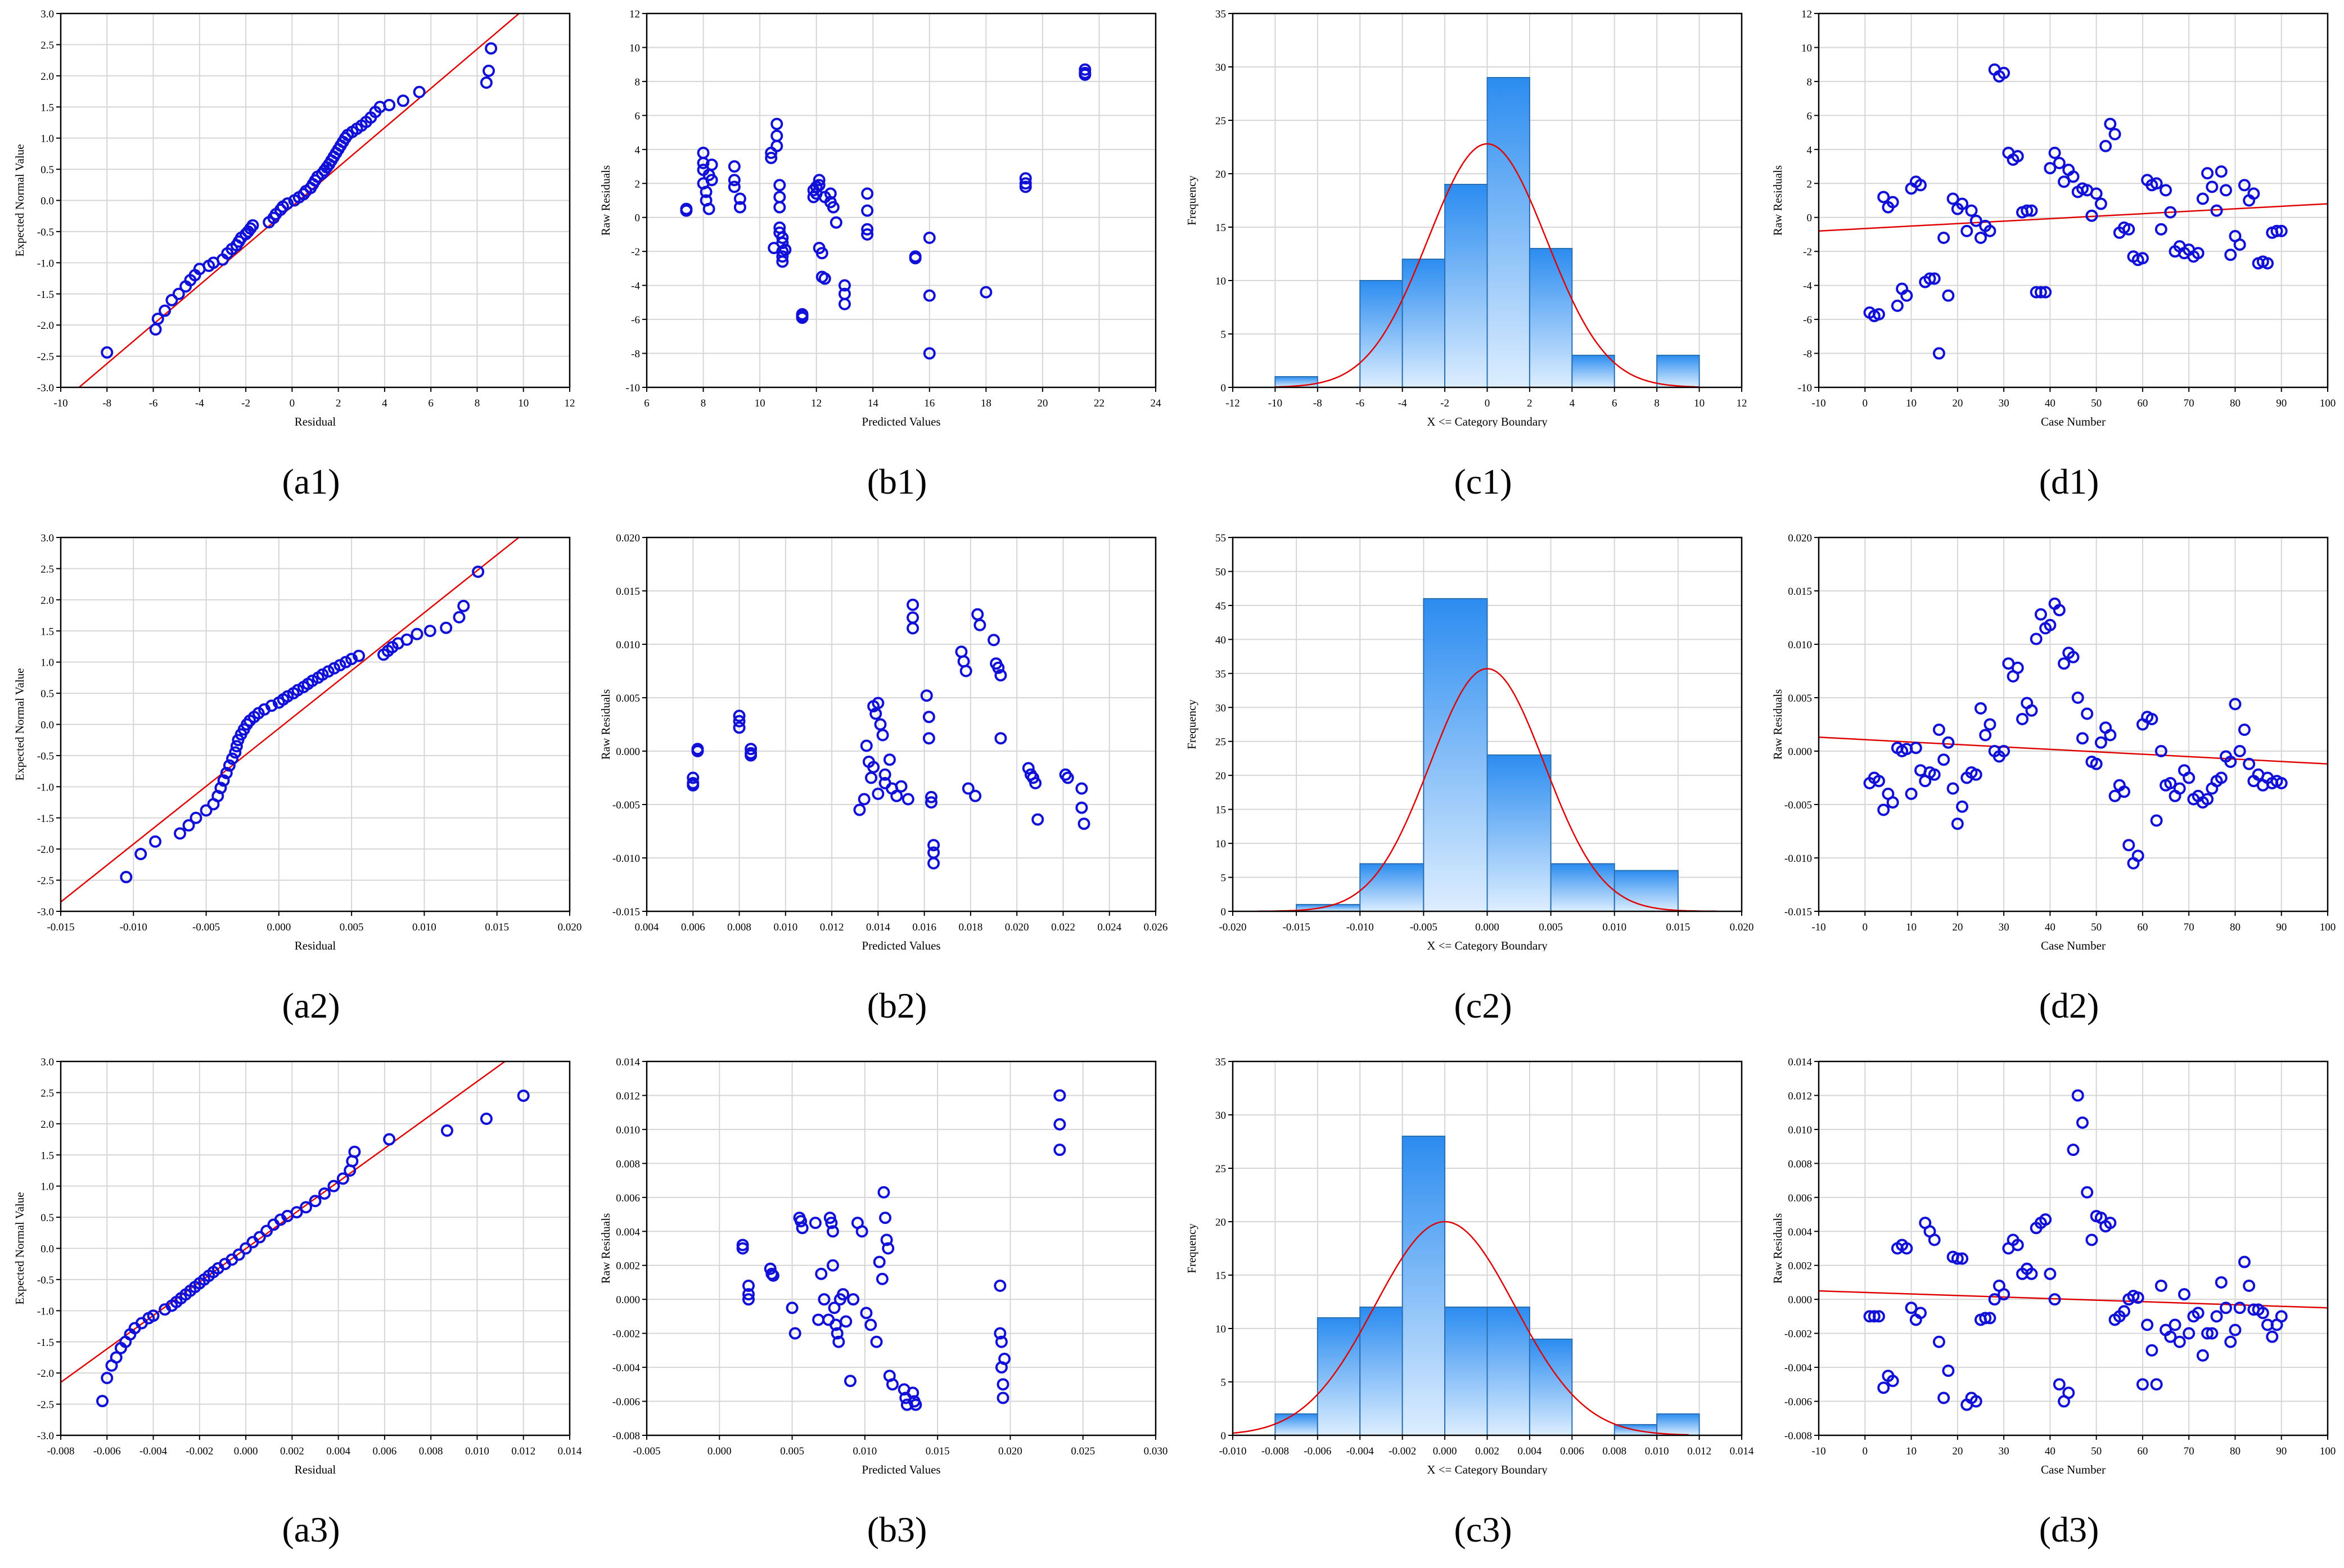  Describe the element at coordinates (2050, 403) in the screenshot. I see `x-tick-label-d1: 40` at that location.